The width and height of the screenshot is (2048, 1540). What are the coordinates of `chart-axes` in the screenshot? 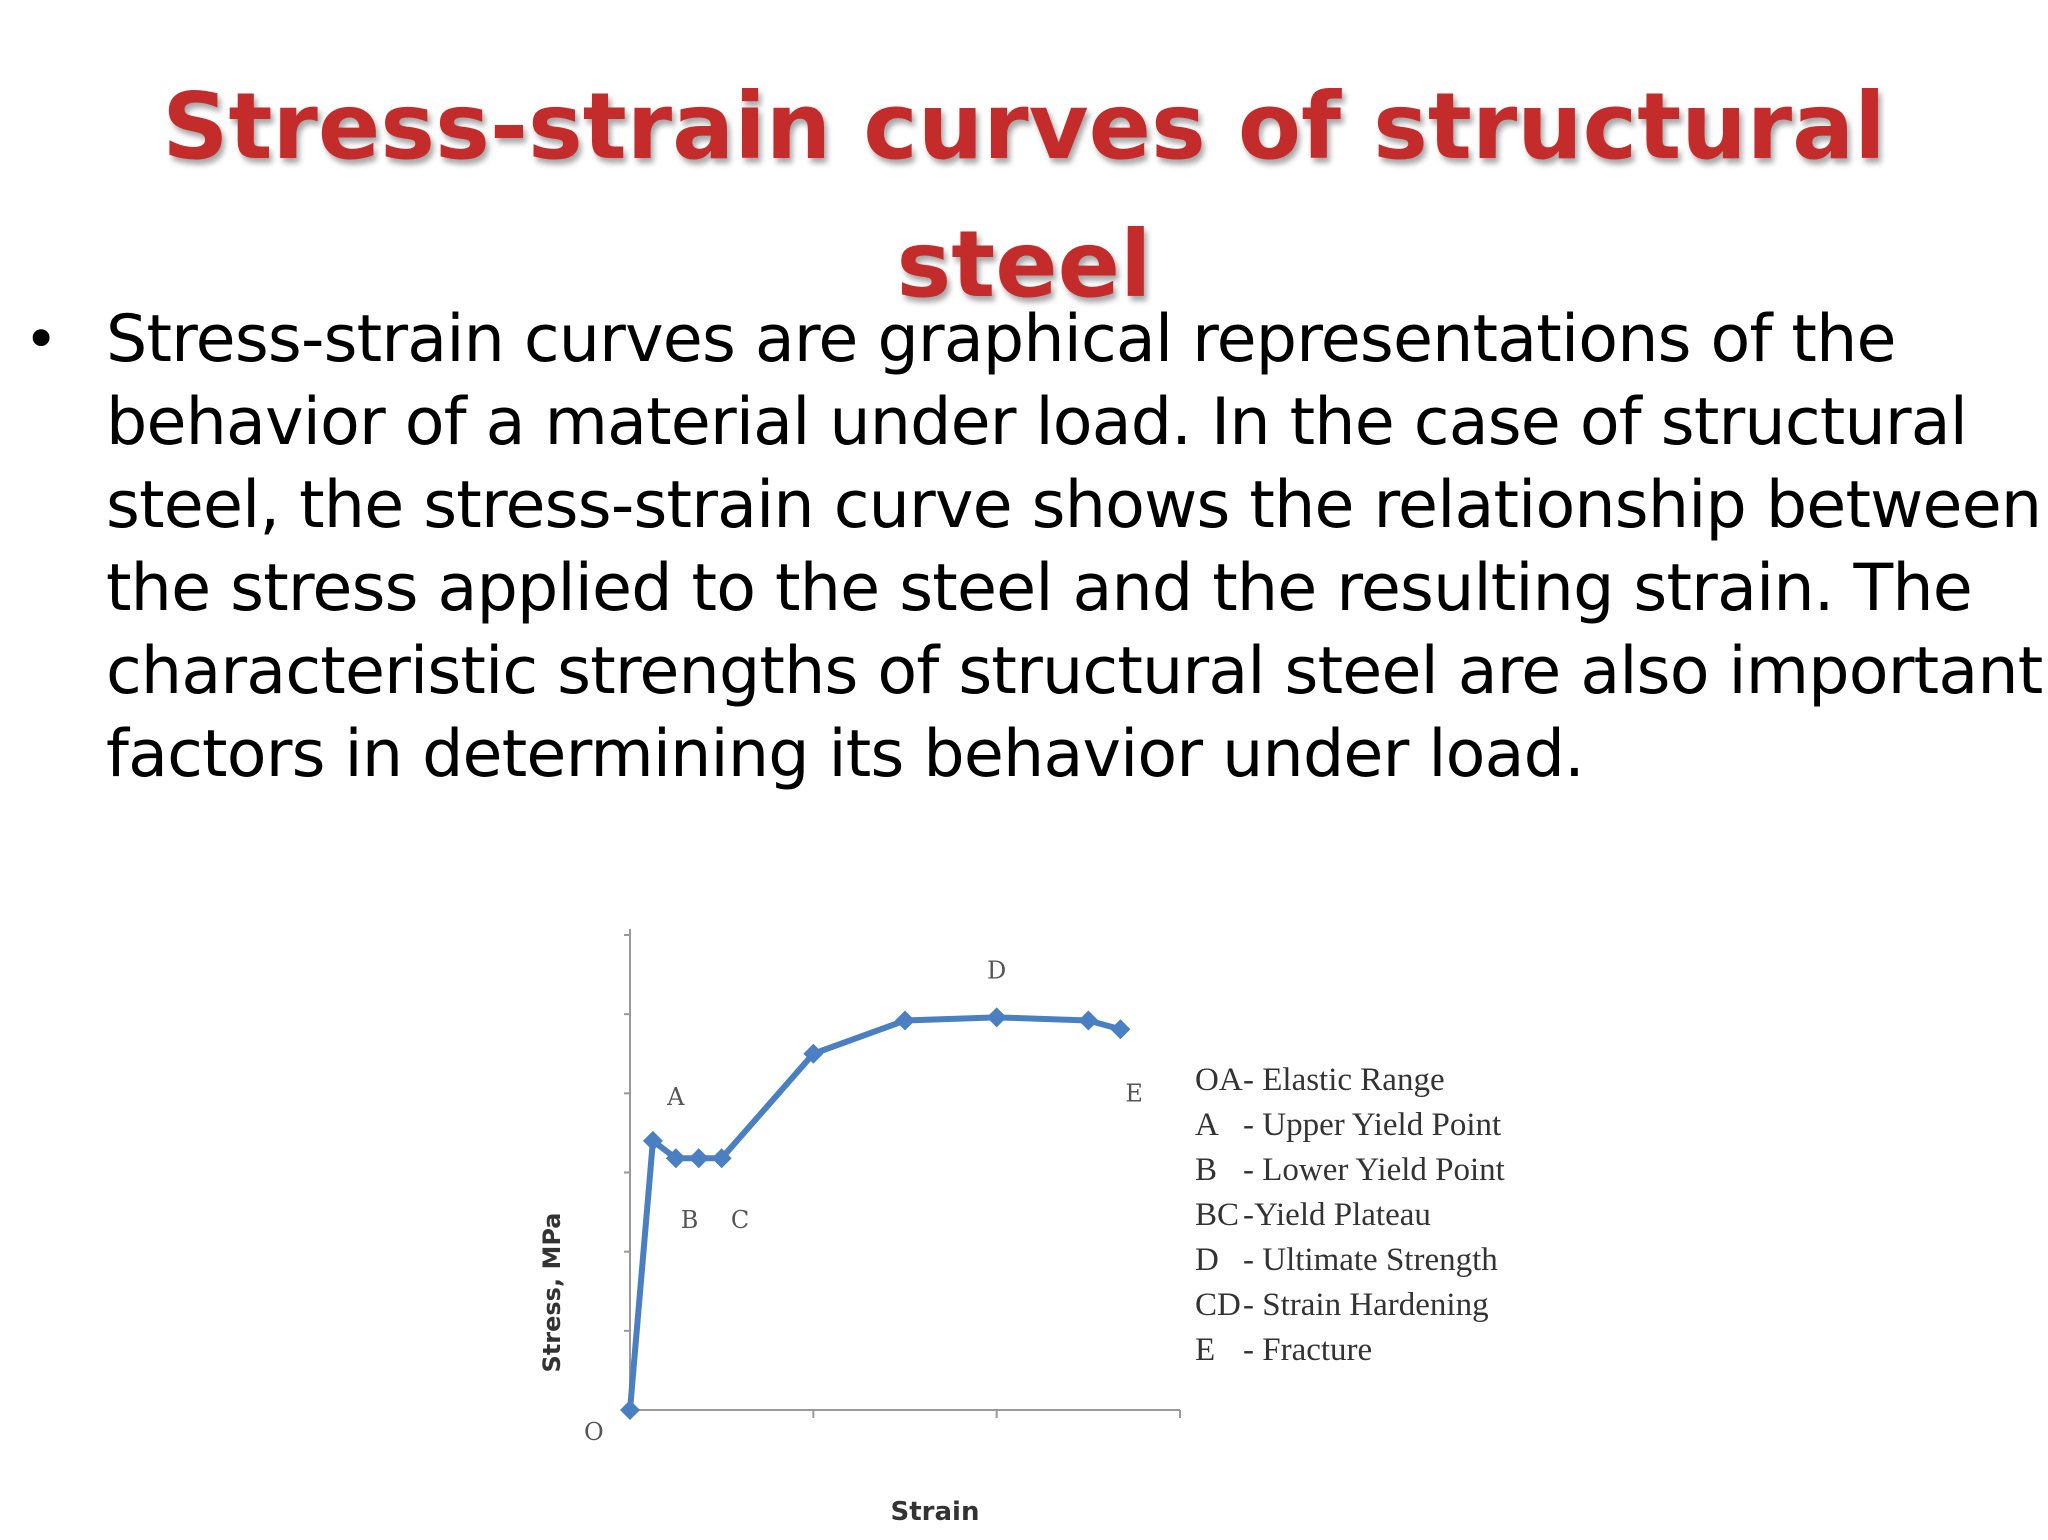 It's located at (902, 1173).